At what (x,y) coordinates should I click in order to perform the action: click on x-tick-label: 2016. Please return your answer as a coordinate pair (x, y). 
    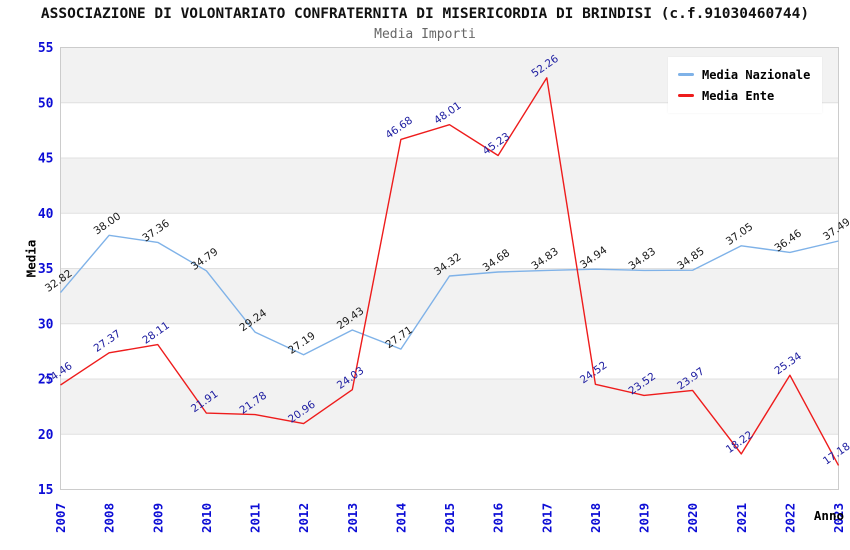
    Looking at the image, I should click on (498, 518).